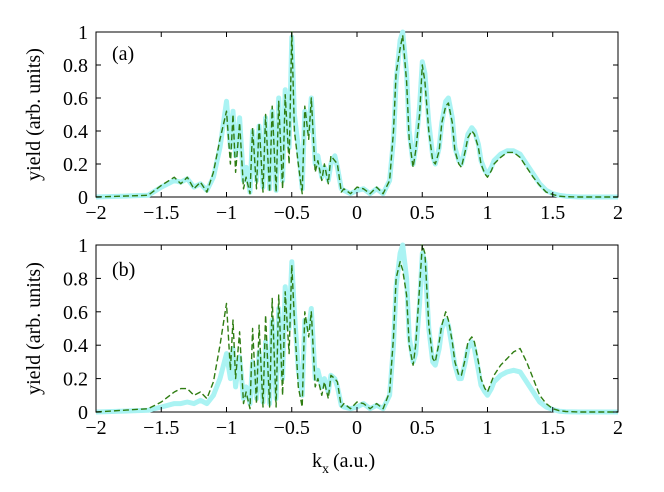 The width and height of the screenshot is (664, 492). What do you see at coordinates (357, 428) in the screenshot?
I see `x-tick-label-1-4: 0` at bounding box center [357, 428].